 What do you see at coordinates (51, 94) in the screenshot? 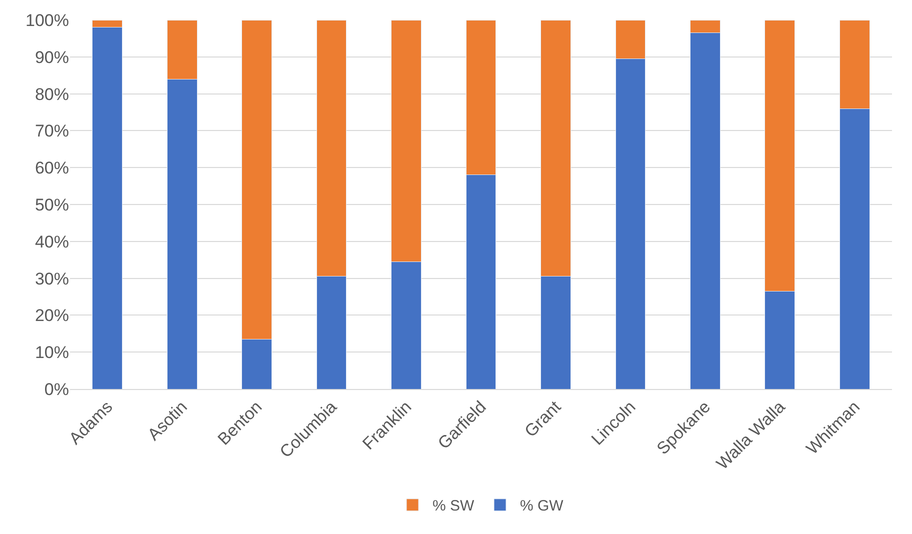
I see `y-tick-label: 80%` at bounding box center [51, 94].